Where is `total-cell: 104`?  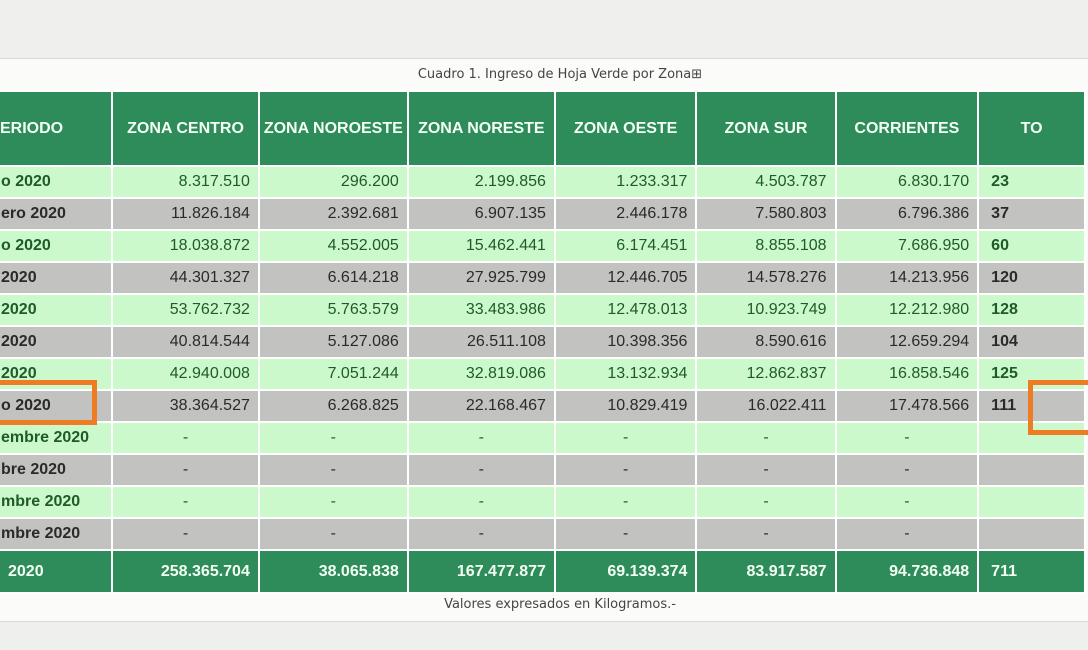
total-cell: 104 is located at coordinates (1031, 342).